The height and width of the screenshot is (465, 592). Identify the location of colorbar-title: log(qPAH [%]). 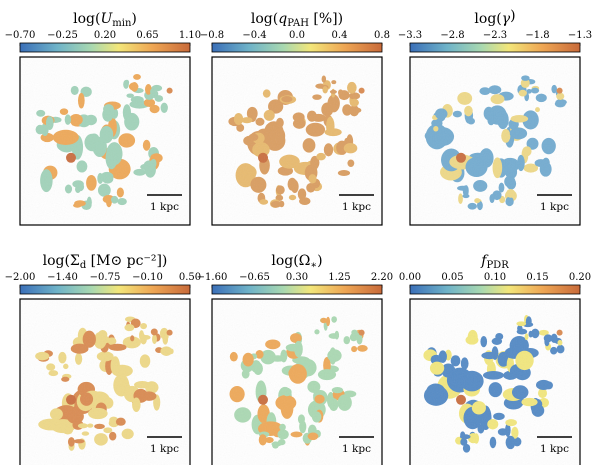
(297, 20).